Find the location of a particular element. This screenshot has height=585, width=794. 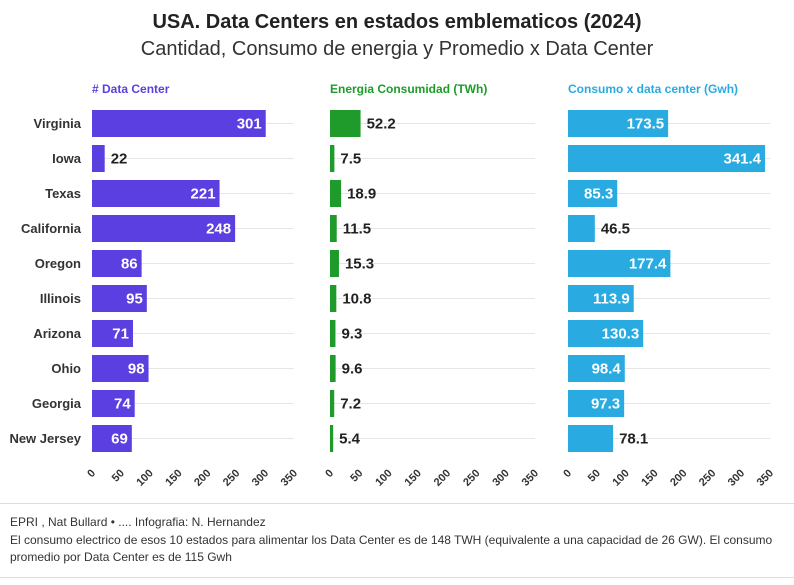

data-label: 9.6 is located at coordinates (352, 369).